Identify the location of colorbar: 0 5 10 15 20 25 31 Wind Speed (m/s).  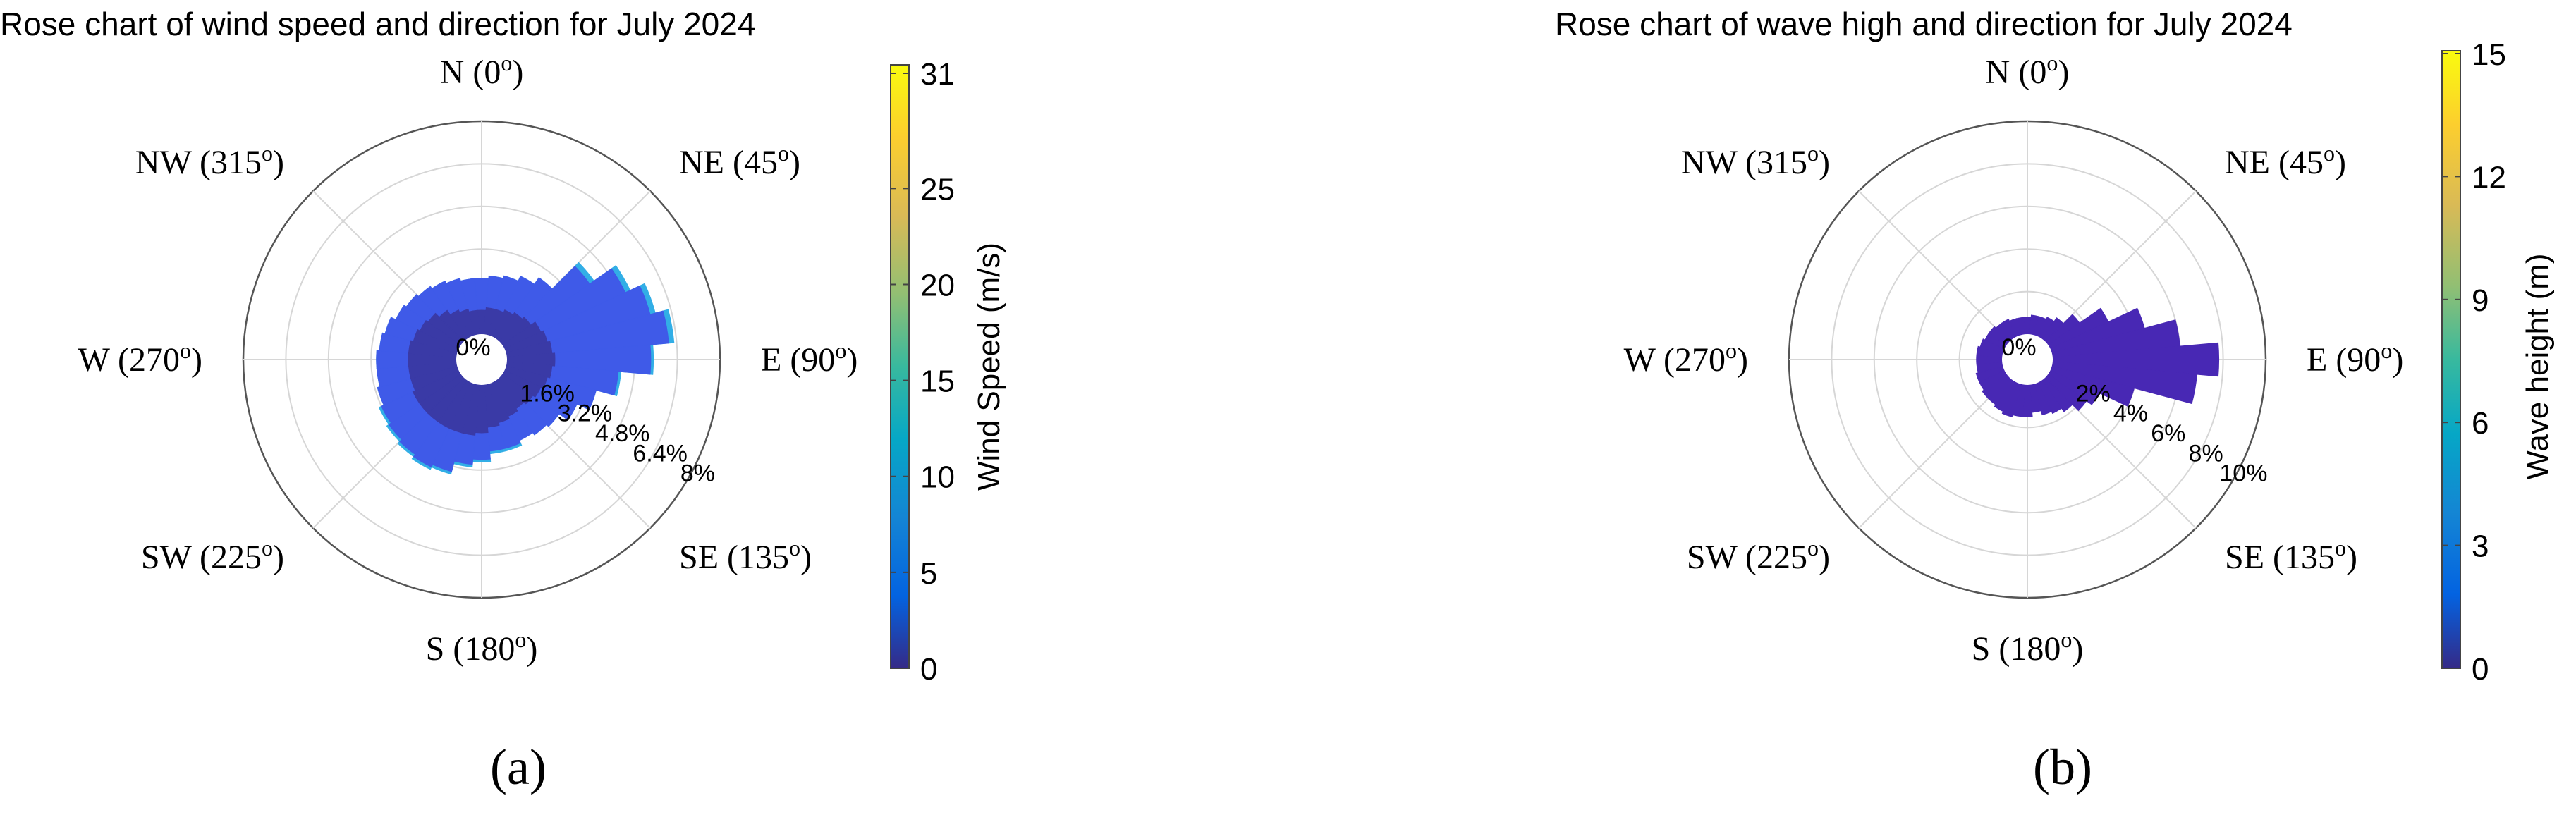
(948, 372).